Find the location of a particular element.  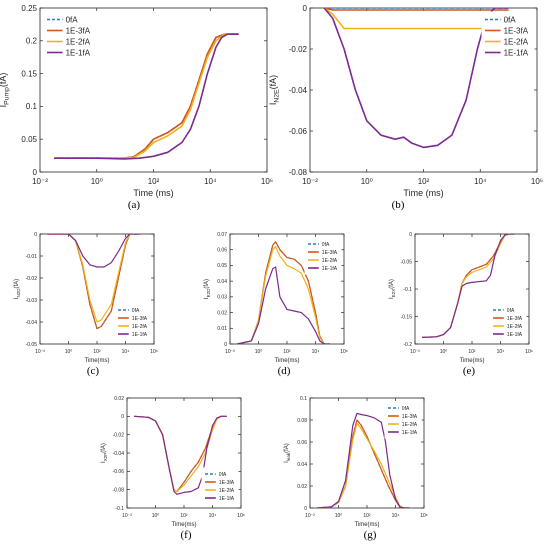

y-tick-label: 0.07 is located at coordinates (222, 235).